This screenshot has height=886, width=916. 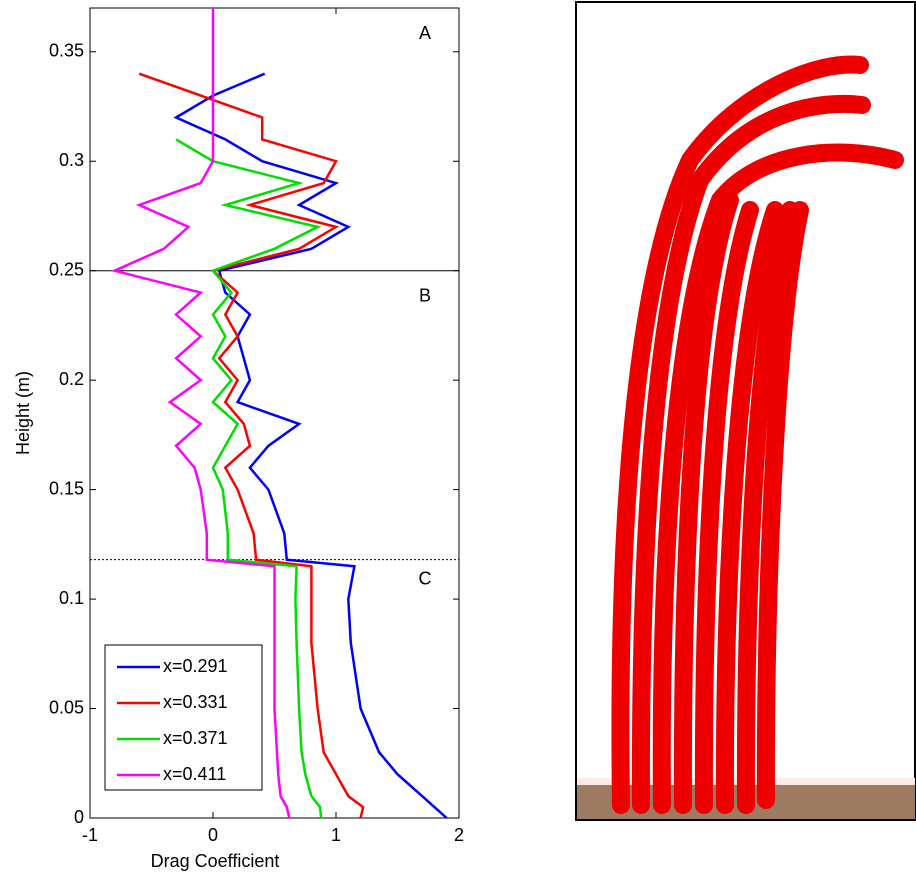 I want to click on x-tick-label: -1, so click(x=90, y=835).